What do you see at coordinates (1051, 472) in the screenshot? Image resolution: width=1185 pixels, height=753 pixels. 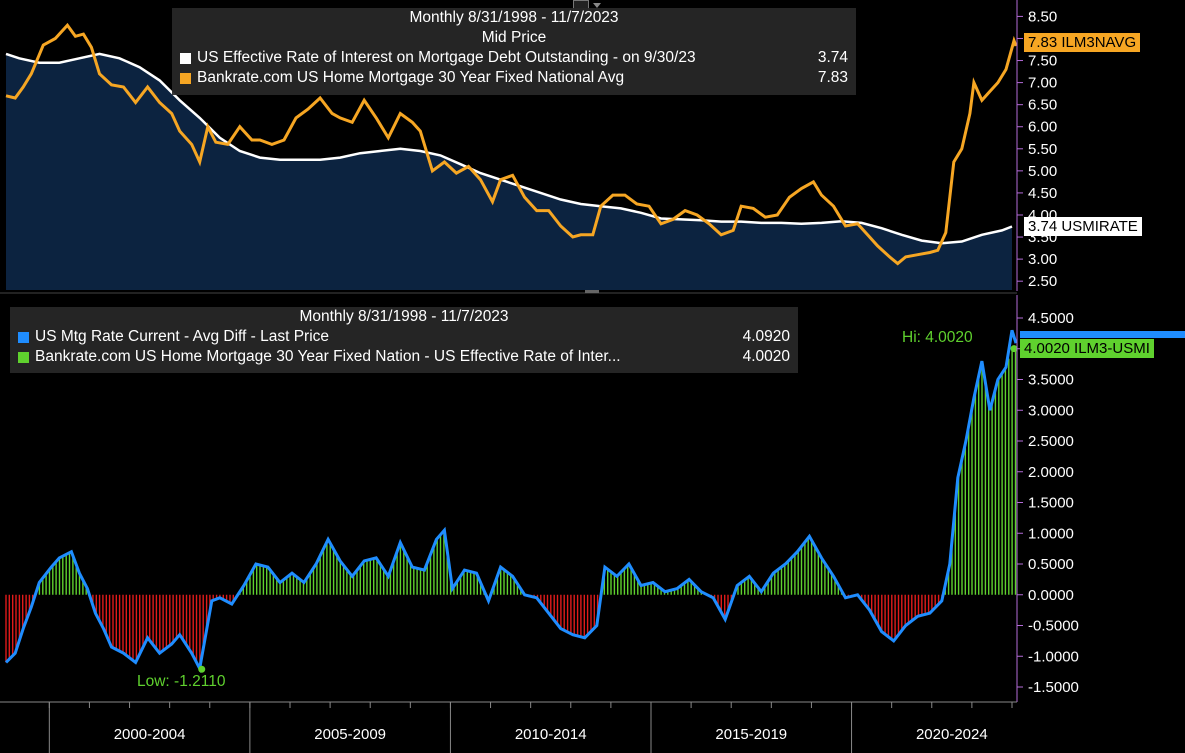 I see `bottom-y-tick-label: 2.0000` at bounding box center [1051, 472].